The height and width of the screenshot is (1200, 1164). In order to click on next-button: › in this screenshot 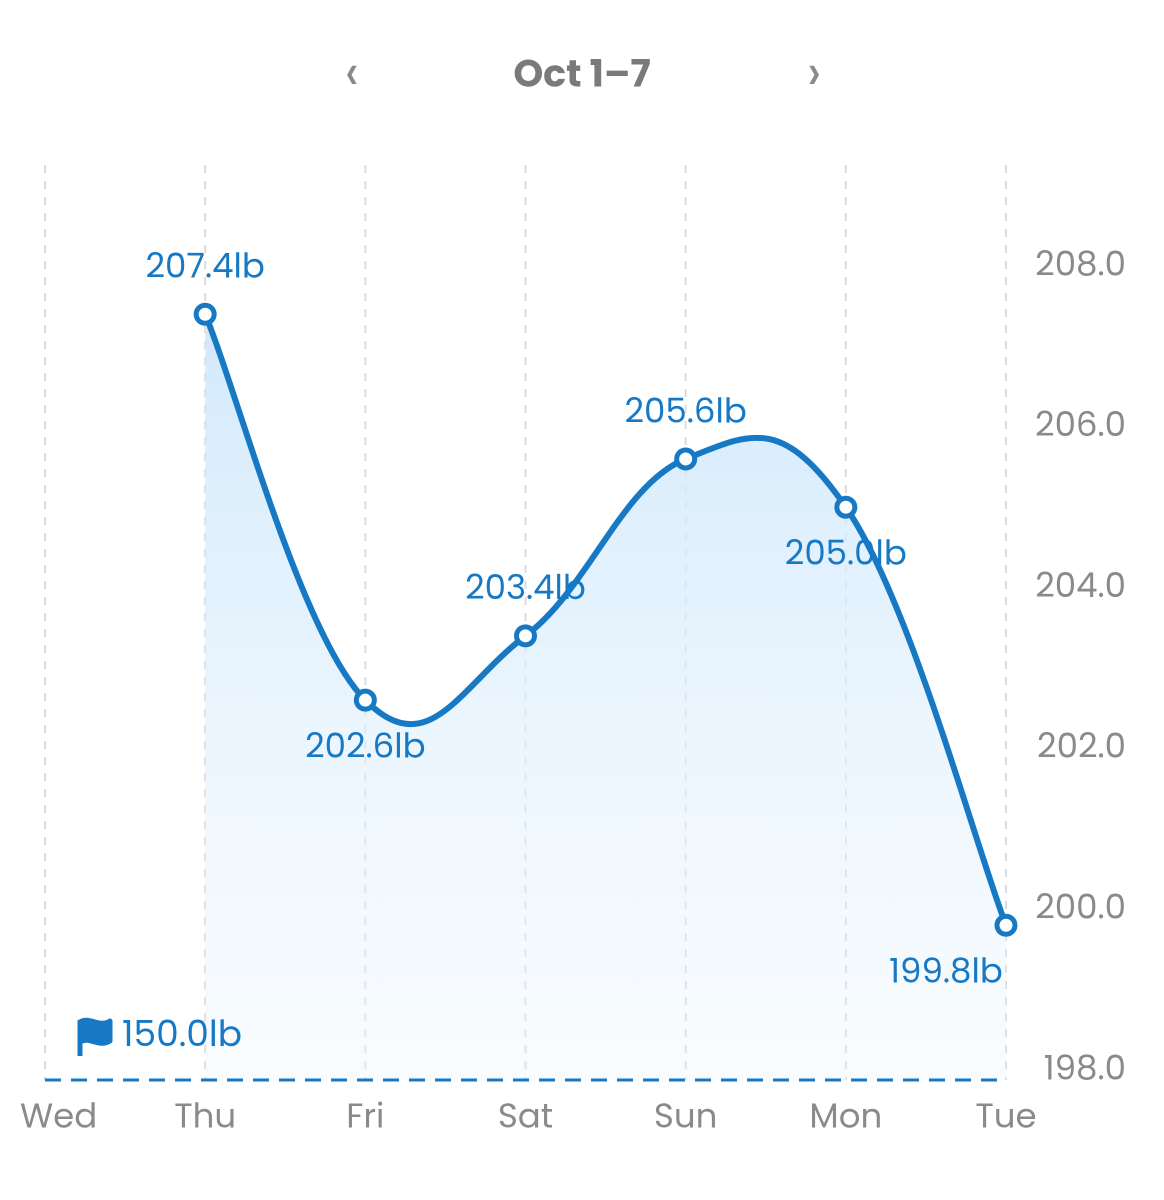, I will do `click(814, 72)`.